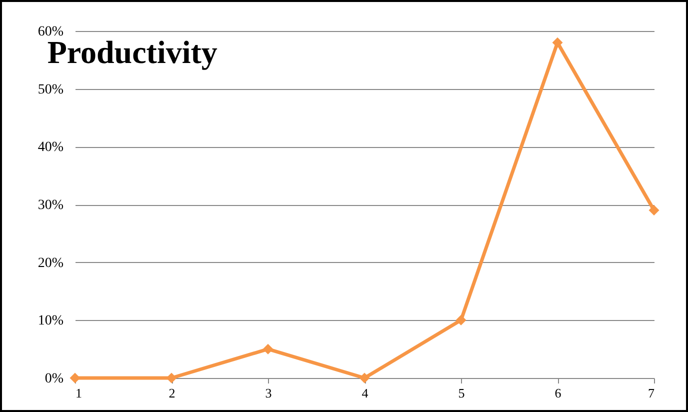 The width and height of the screenshot is (688, 412). What do you see at coordinates (51, 148) in the screenshot?
I see `y-tick-label: 40%` at bounding box center [51, 148].